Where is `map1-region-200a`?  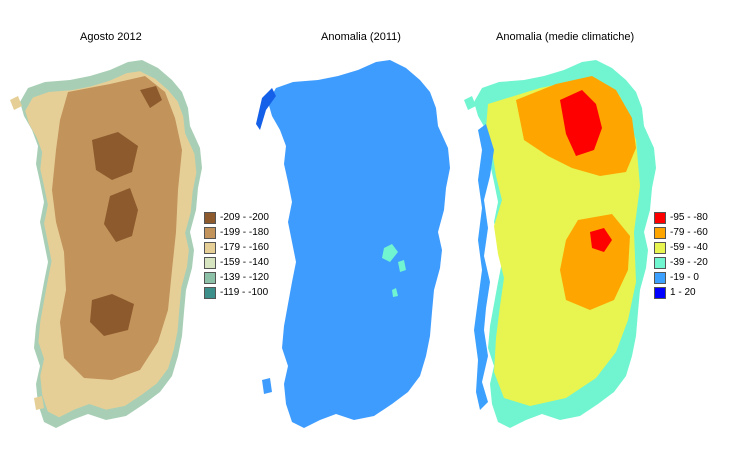 map1-region-200a is located at coordinates (115, 156).